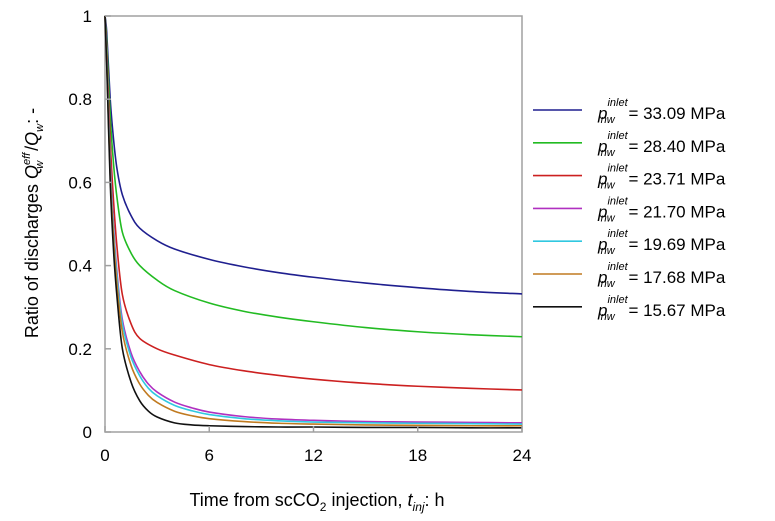  Describe the element at coordinates (417, 455) in the screenshot. I see `x-tick-label: 18` at that location.